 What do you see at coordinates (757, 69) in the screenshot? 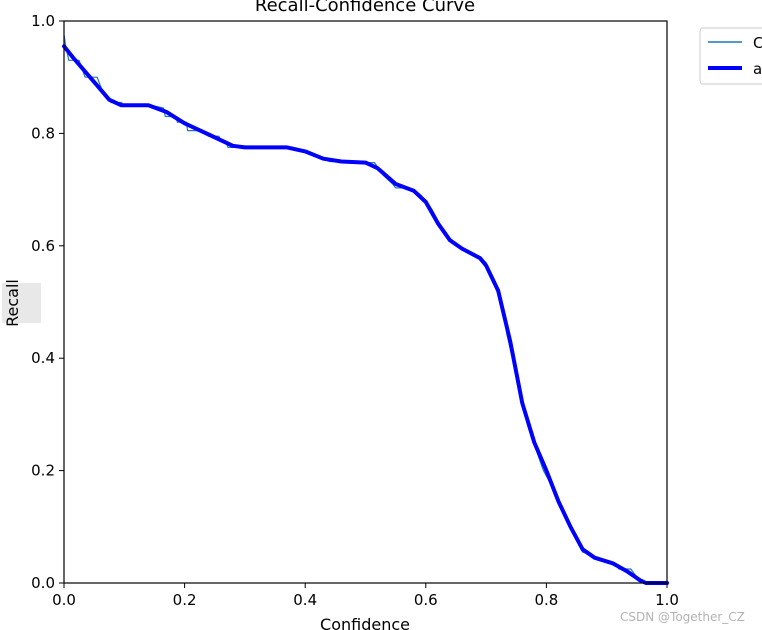
I see `legend-label-a: a` at bounding box center [757, 69].